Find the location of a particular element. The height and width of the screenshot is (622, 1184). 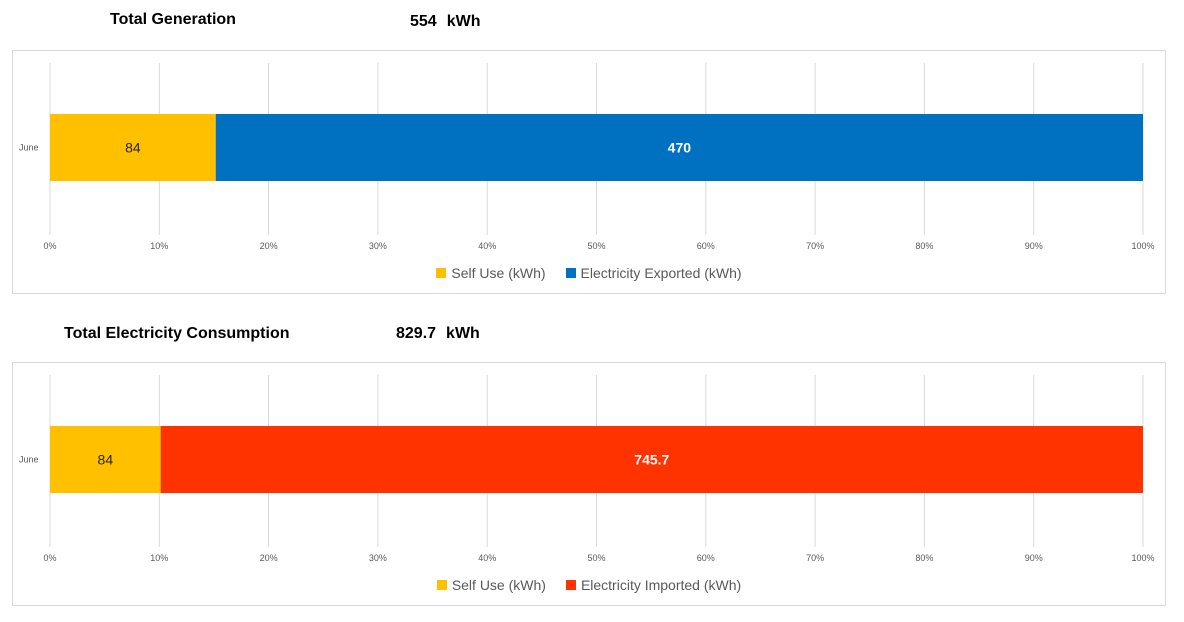

consumption-title: Total Electricity Consumption is located at coordinates (177, 333).